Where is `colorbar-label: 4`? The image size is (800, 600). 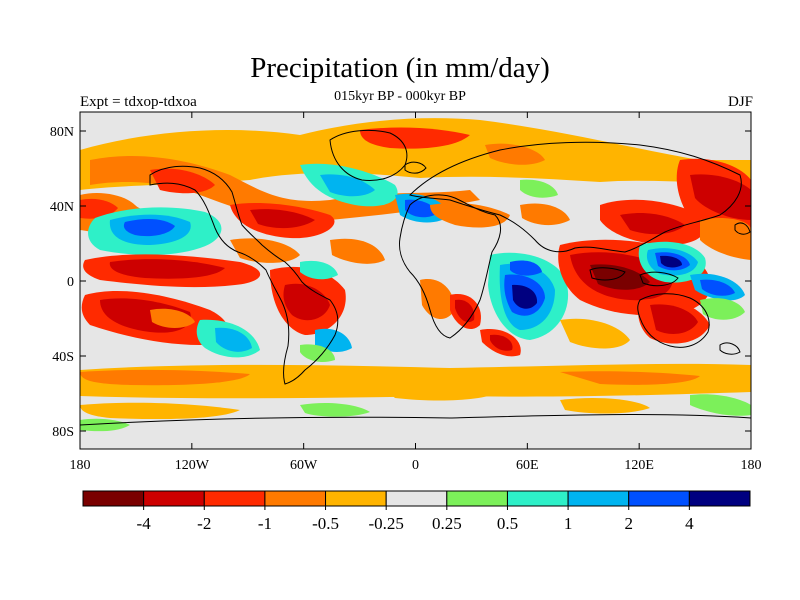 colorbar-label: 4 is located at coordinates (689, 523).